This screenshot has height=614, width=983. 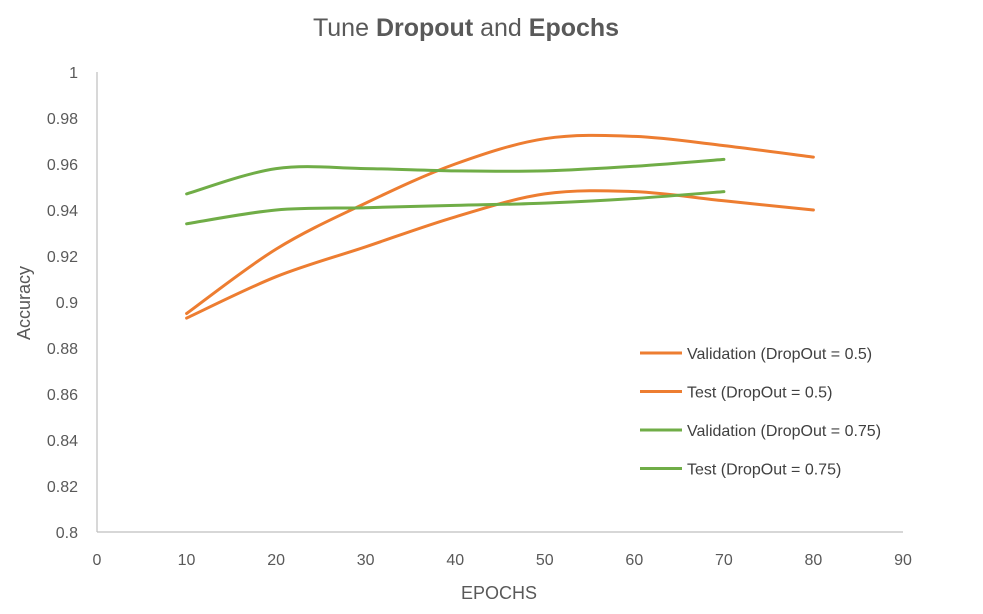 I want to click on y-tick-label: 0.82, so click(x=62, y=487).